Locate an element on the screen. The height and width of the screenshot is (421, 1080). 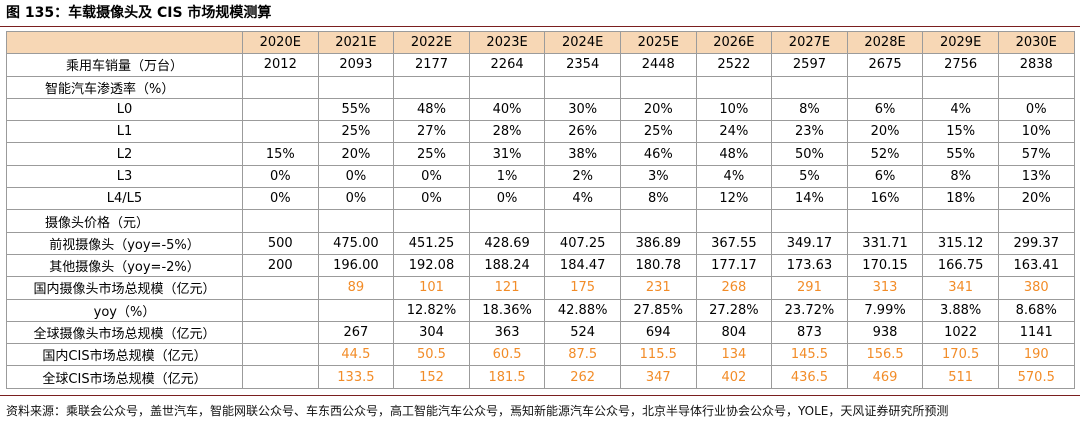
table-cell: 451.25 is located at coordinates (431, 243).